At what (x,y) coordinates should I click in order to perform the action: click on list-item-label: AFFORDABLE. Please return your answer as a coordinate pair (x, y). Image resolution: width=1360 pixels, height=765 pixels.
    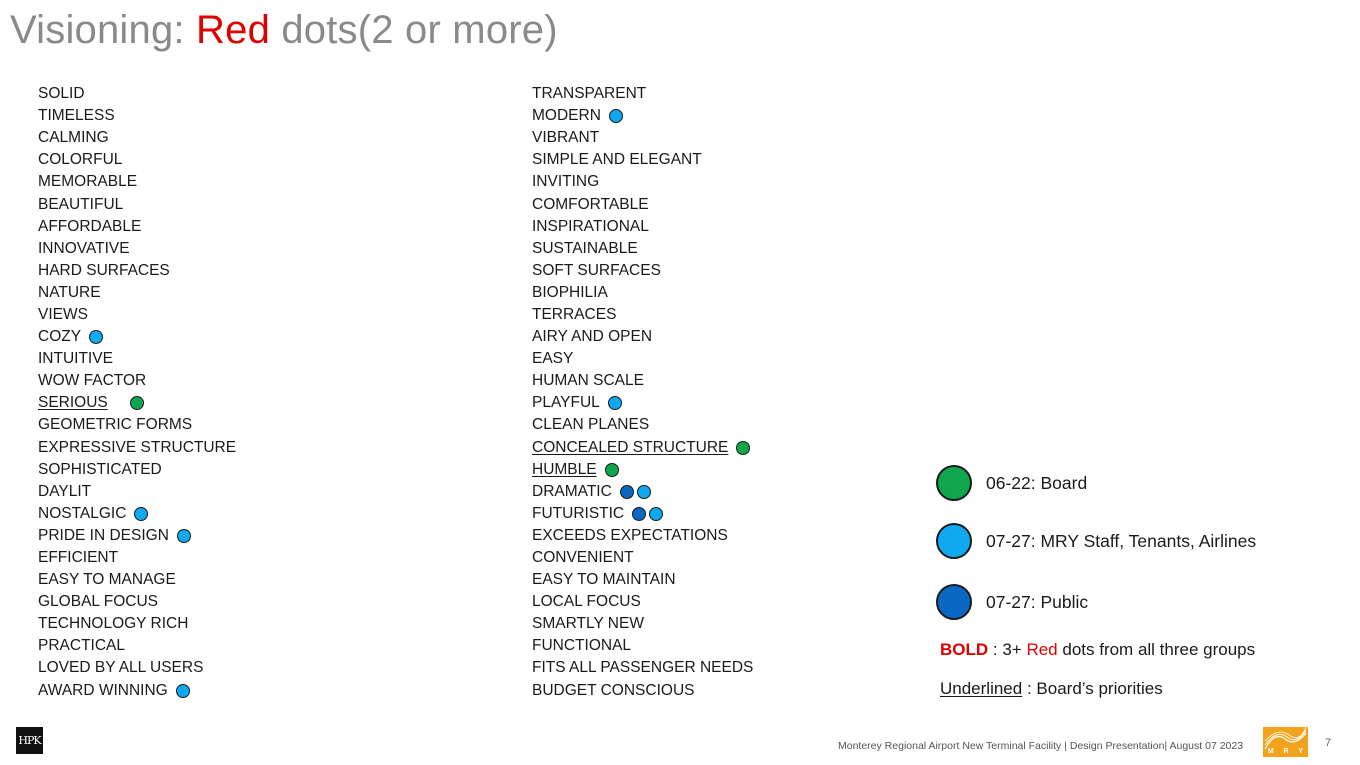
    Looking at the image, I should click on (90, 226).